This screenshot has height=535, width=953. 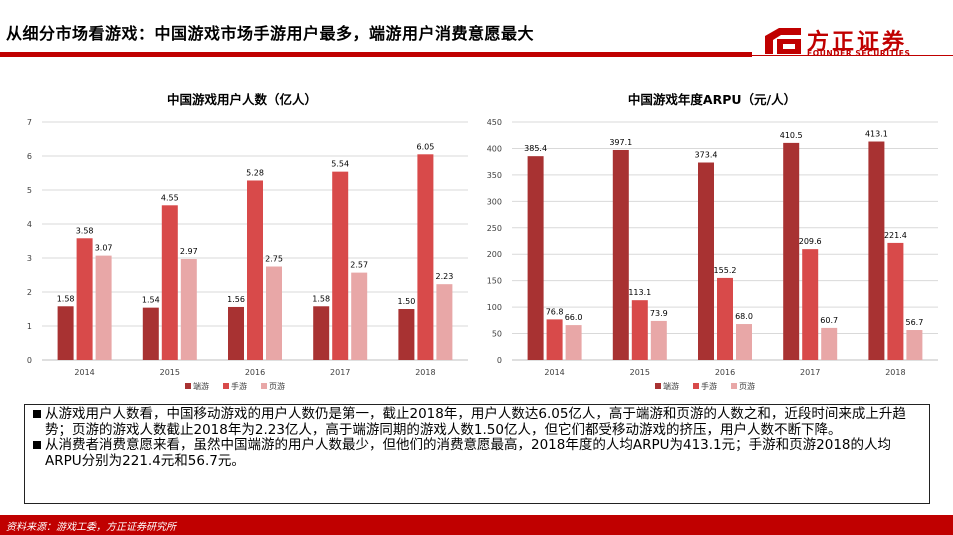 What do you see at coordinates (236, 299) in the screenshot?
I see `data-label: 1.56` at bounding box center [236, 299].